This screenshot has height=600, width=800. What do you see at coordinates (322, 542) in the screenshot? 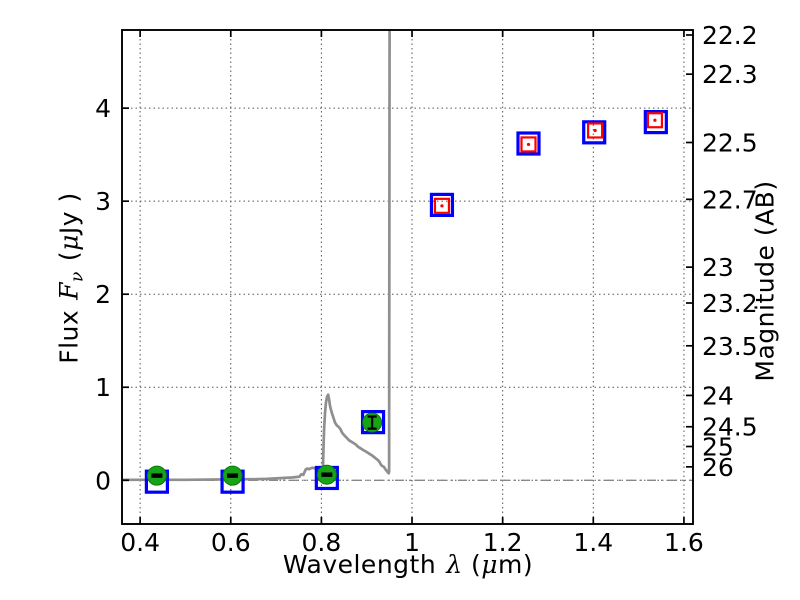
I see `x-tick-label: 0.8` at bounding box center [322, 542].